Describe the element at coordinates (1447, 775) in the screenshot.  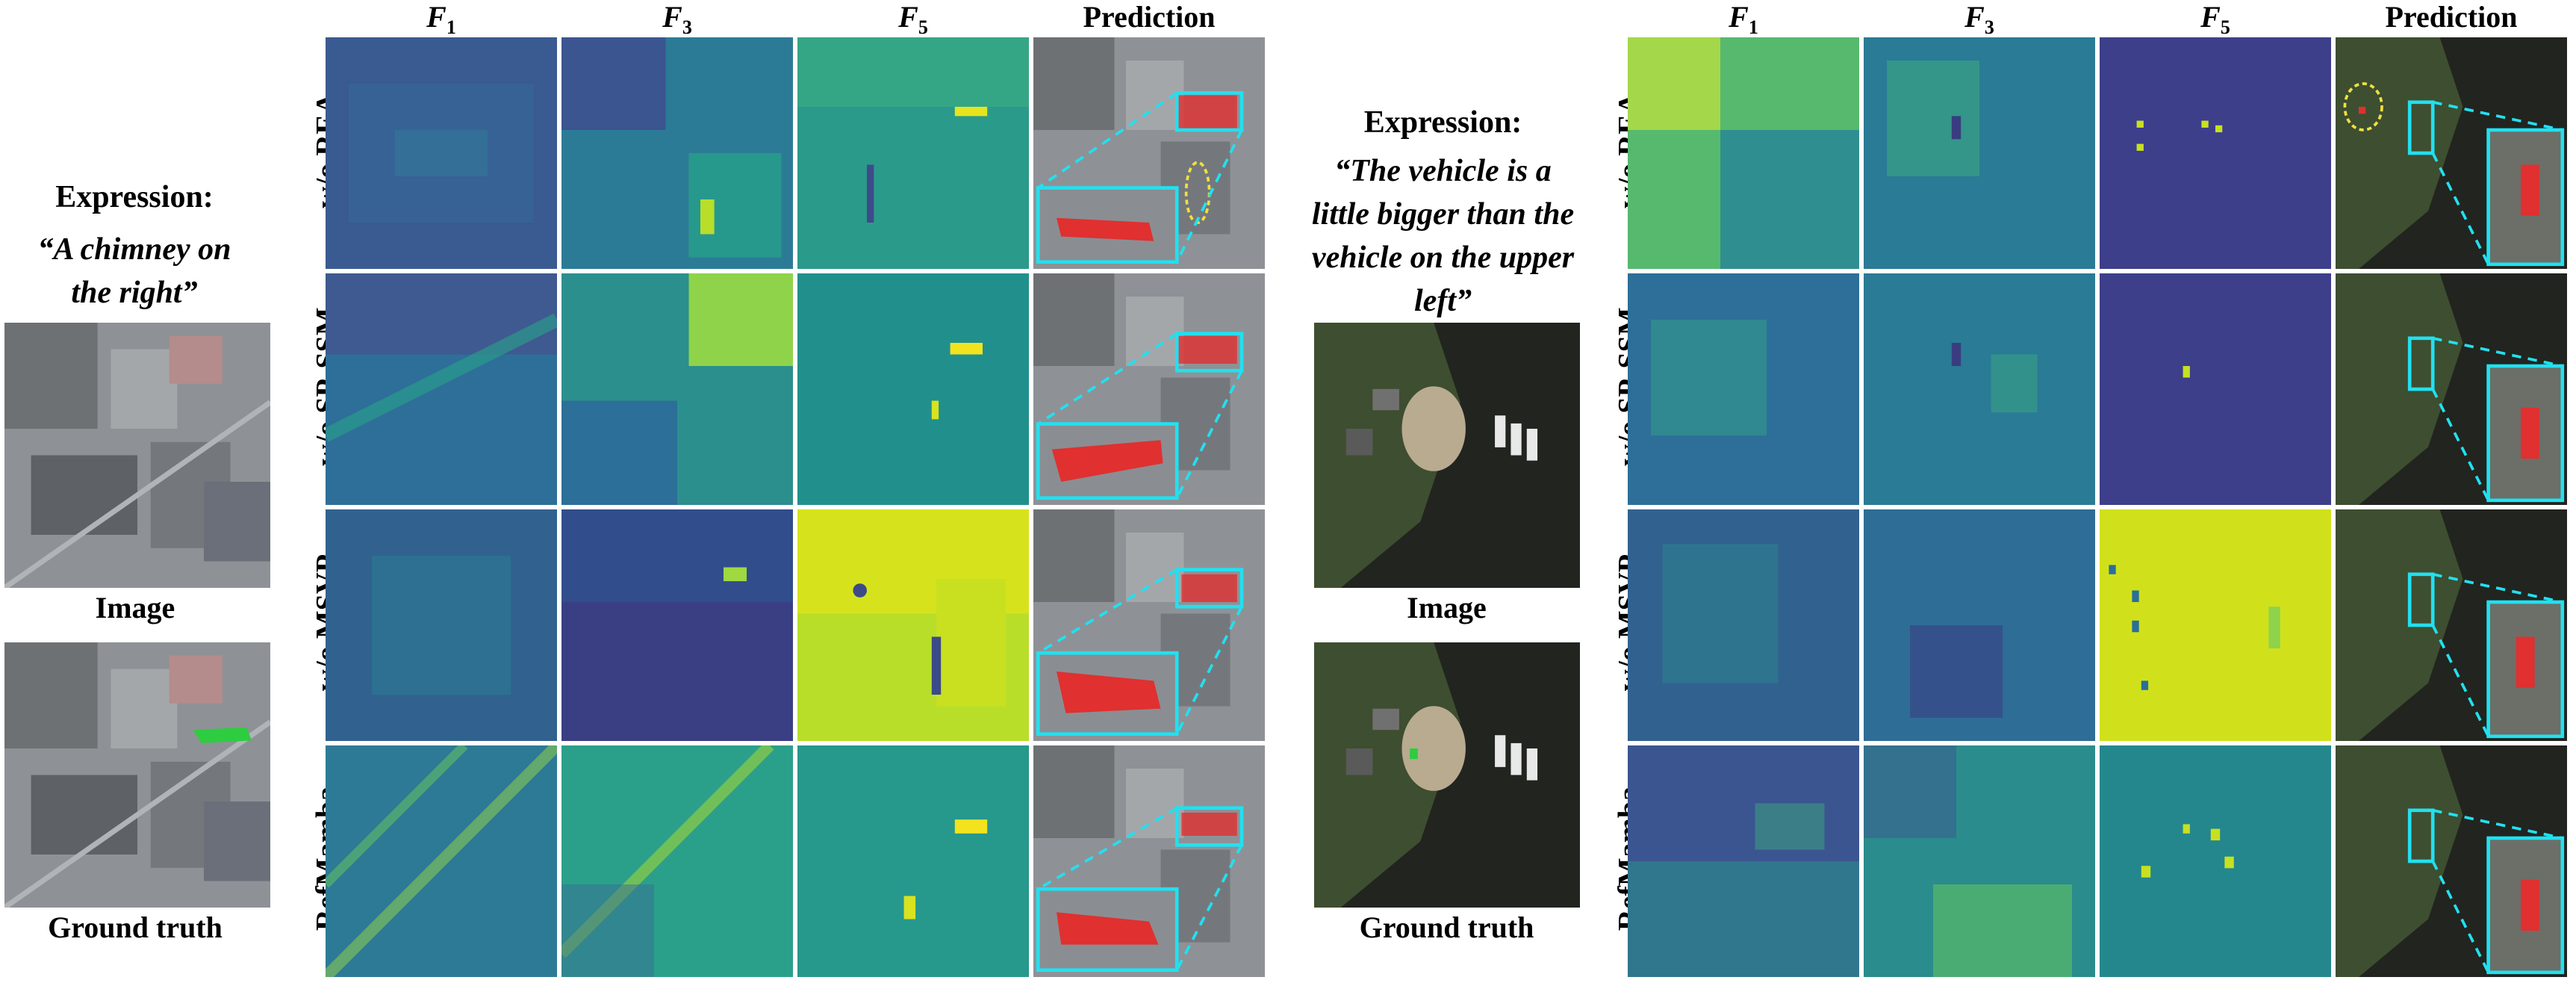
I see `right-ground-truth-image` at that location.